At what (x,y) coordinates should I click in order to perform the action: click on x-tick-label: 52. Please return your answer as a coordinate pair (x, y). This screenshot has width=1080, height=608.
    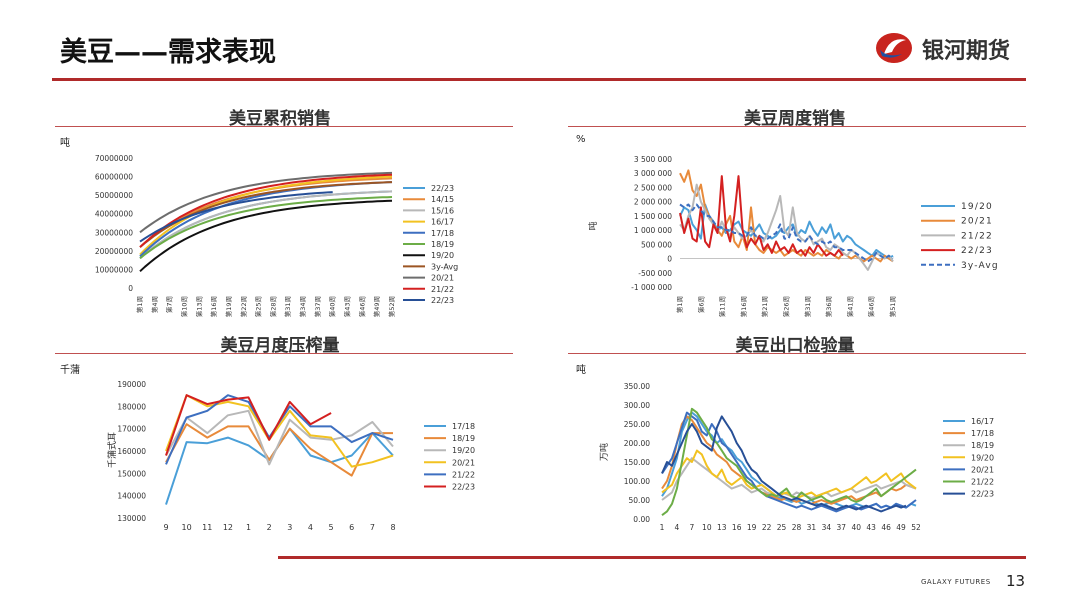
    Looking at the image, I should click on (916, 527).